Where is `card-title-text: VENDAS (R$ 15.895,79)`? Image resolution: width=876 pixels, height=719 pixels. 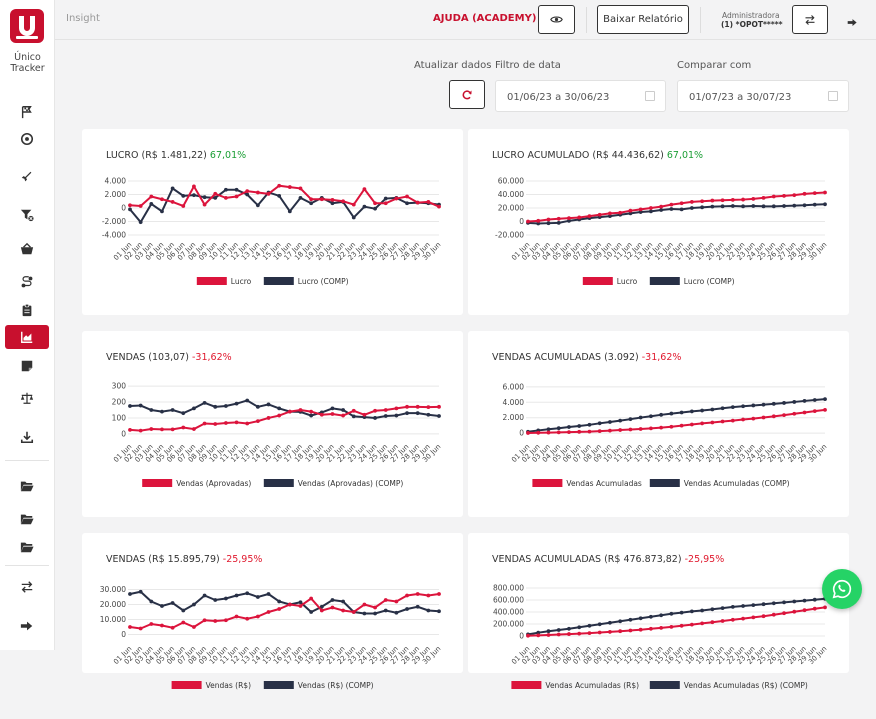
card-title-text: VENDAS (R$ 15.895,79) is located at coordinates (163, 559).